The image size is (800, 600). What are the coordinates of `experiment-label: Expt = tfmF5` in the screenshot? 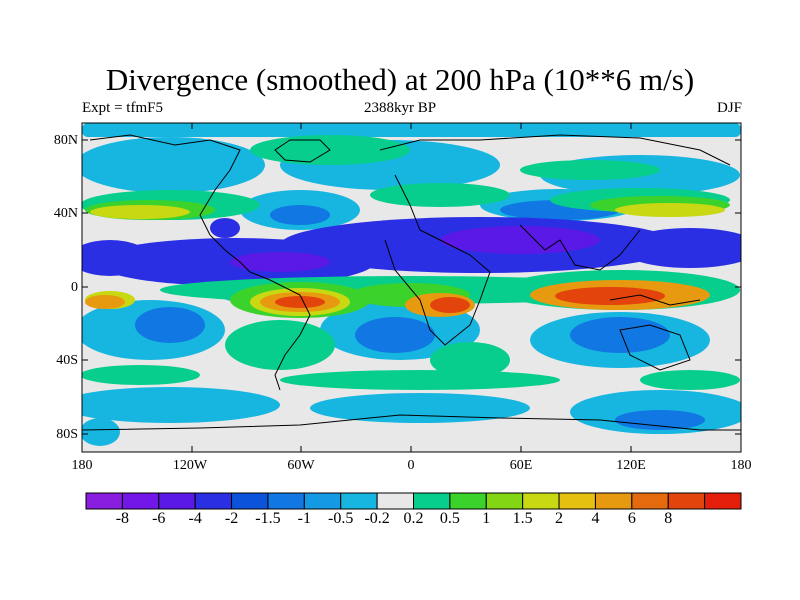 It's located at (122, 108).